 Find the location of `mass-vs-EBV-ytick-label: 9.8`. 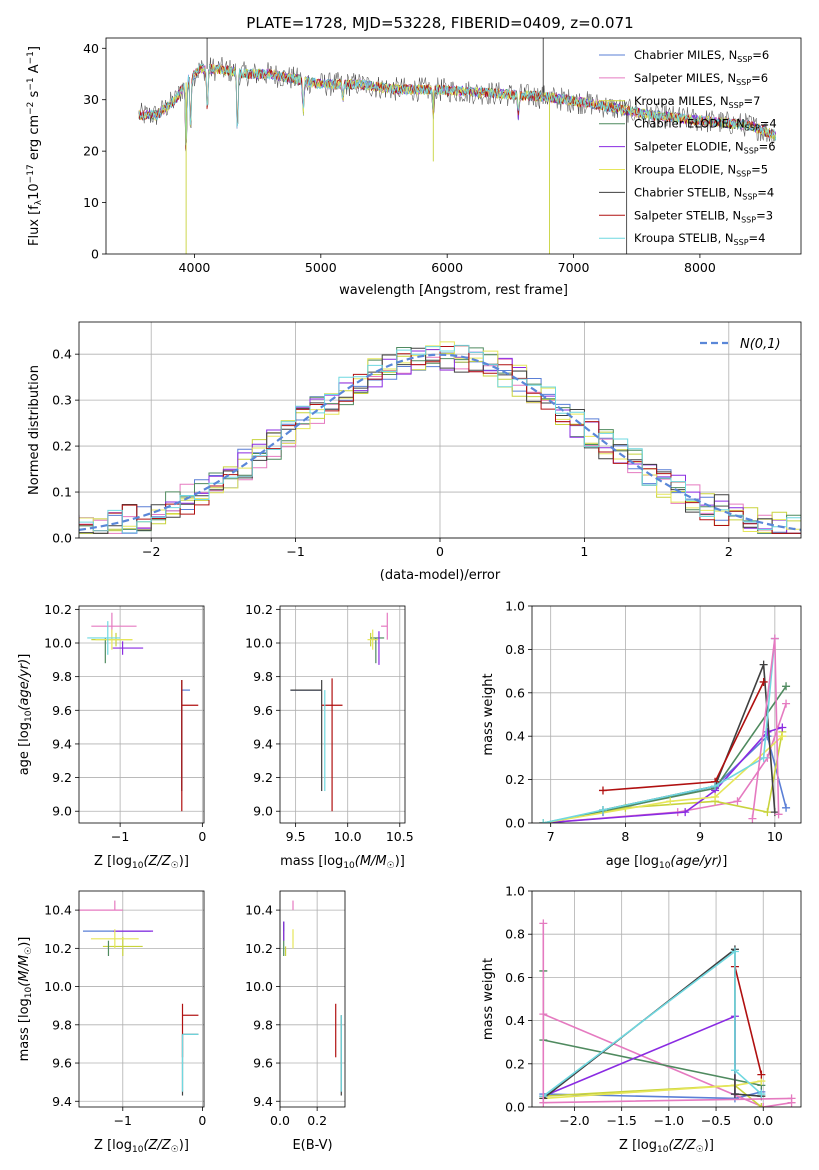

mass-vs-EBV-ytick-label: 9.8 is located at coordinates (263, 1024).